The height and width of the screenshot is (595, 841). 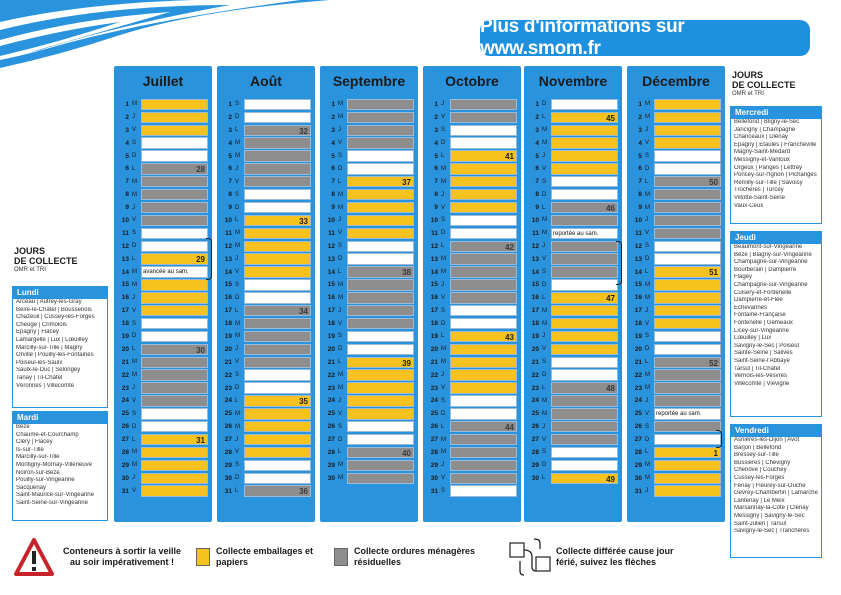 I want to click on emballages-cell: 37, so click(x=380, y=182).